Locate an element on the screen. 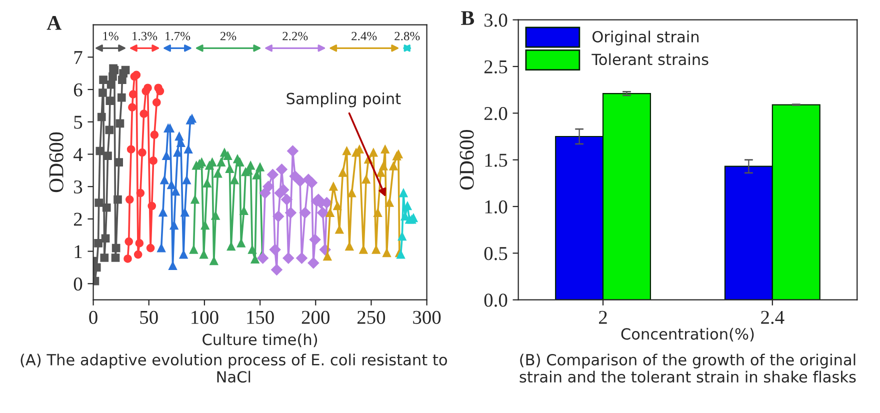 The width and height of the screenshot is (880, 413). chart-title: B is located at coordinates (467, 18).